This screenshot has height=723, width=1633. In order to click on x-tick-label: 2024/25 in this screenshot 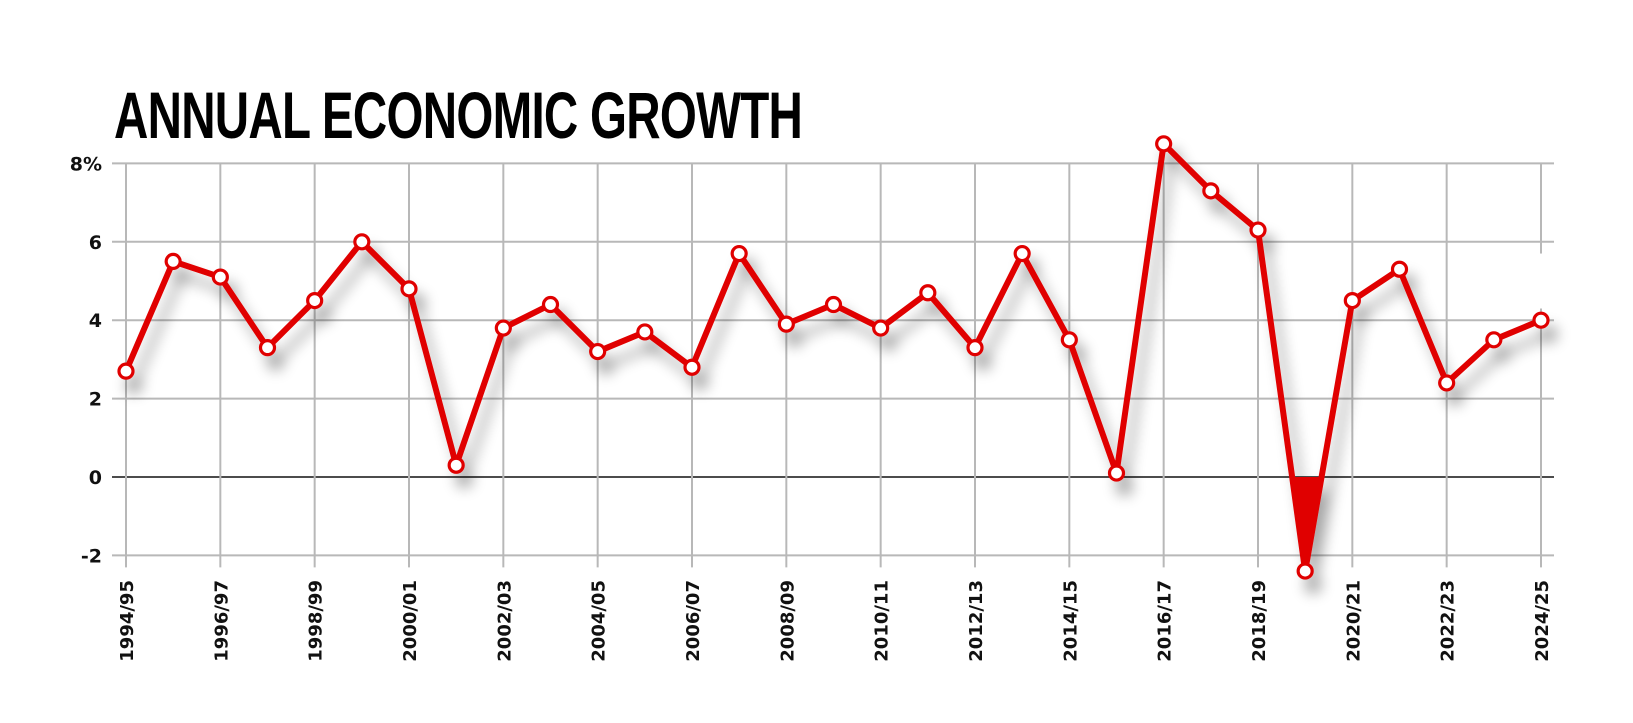, I will do `click(1542, 621)`.